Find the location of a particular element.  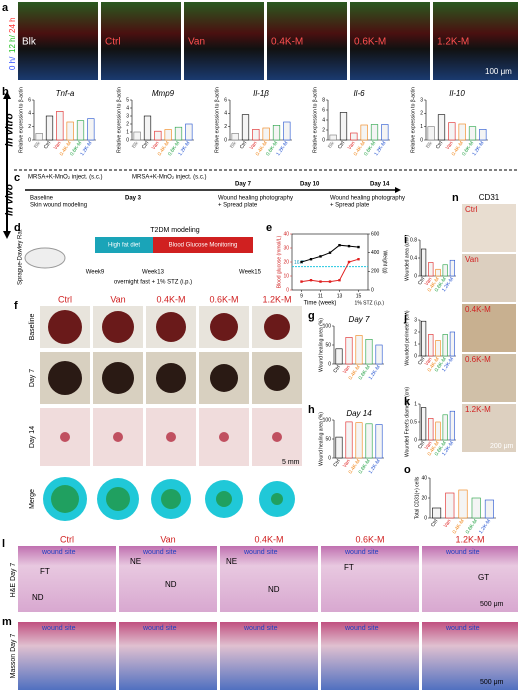

time-label: 24 h is located at coordinates (12, 25).